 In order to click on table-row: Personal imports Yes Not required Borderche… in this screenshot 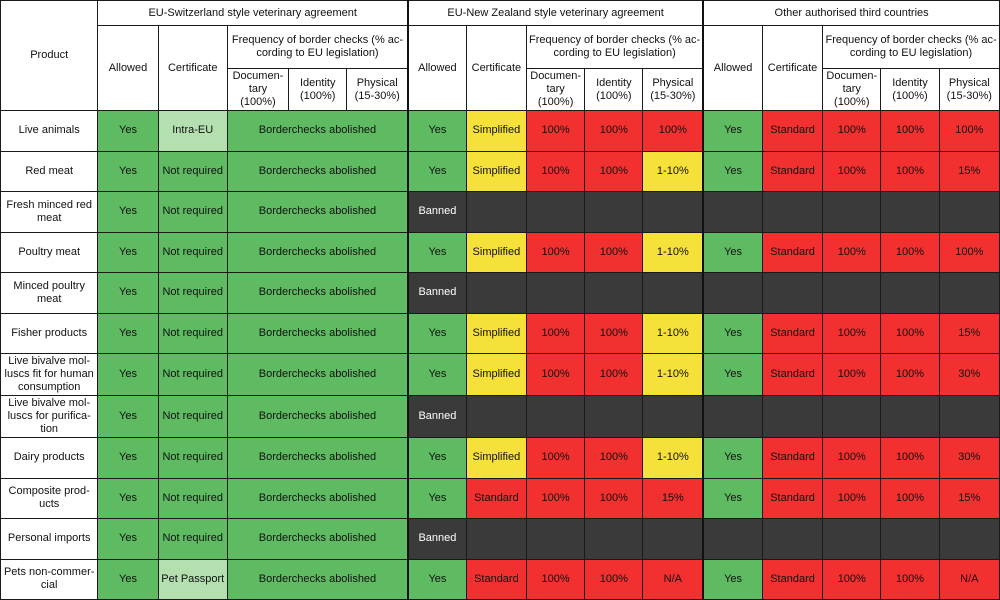, I will do `click(500, 539)`.